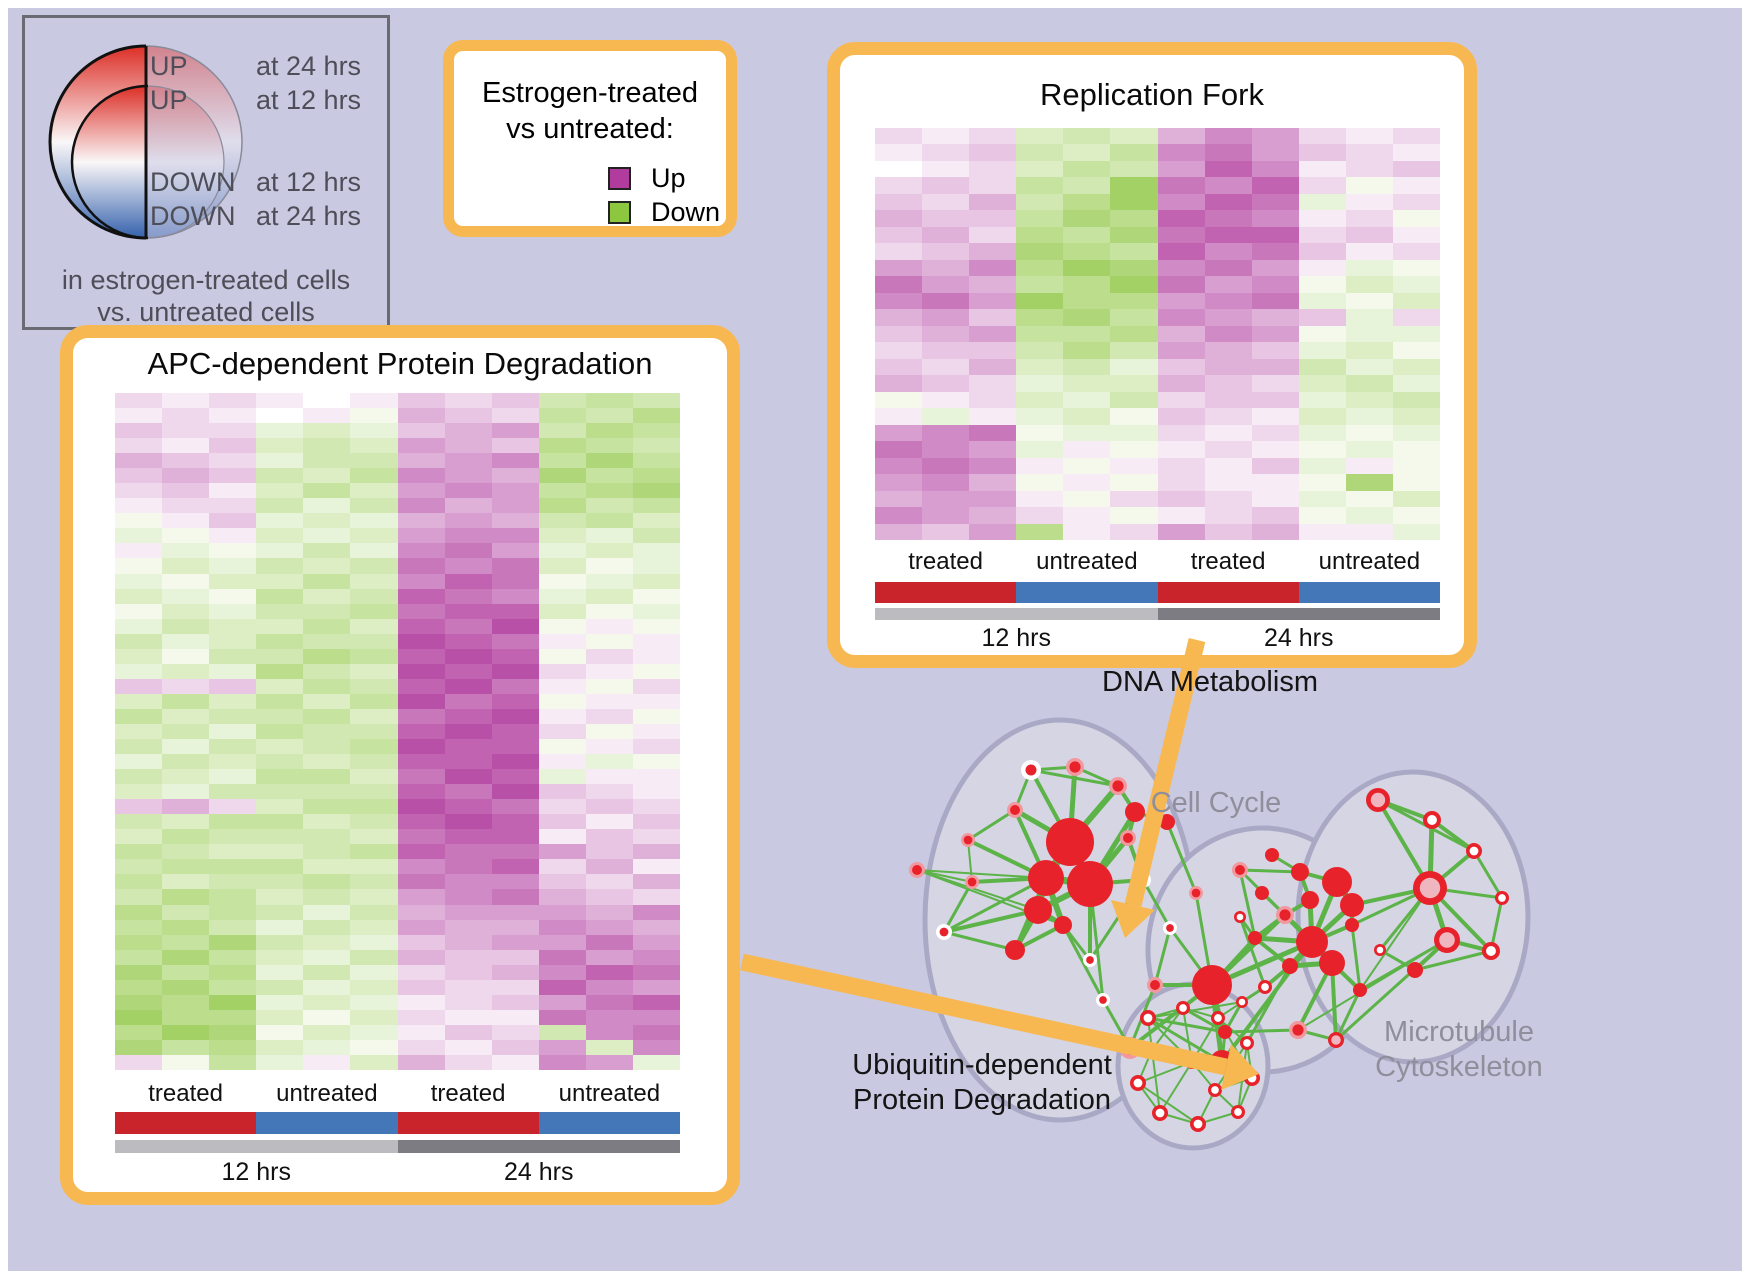 Image resolution: width=1750 pixels, height=1279 pixels. I want to click on panel-title: Replication Fork, so click(1152, 94).